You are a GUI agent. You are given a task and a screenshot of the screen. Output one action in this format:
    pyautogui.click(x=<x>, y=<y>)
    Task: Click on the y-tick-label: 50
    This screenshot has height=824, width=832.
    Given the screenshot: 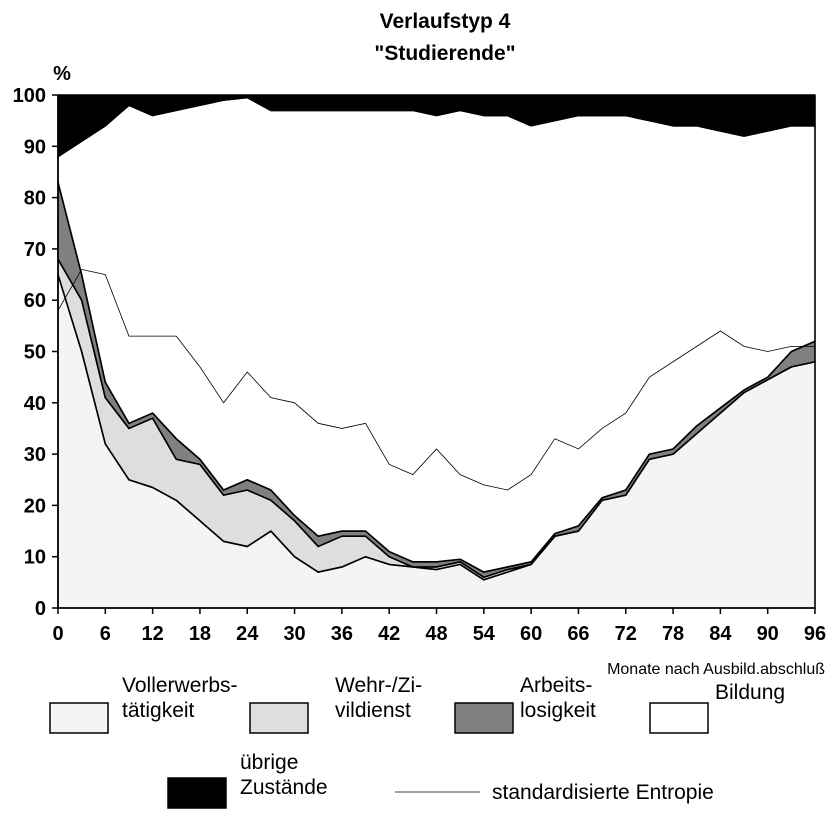 What is the action you would take?
    pyautogui.click(x=35, y=353)
    